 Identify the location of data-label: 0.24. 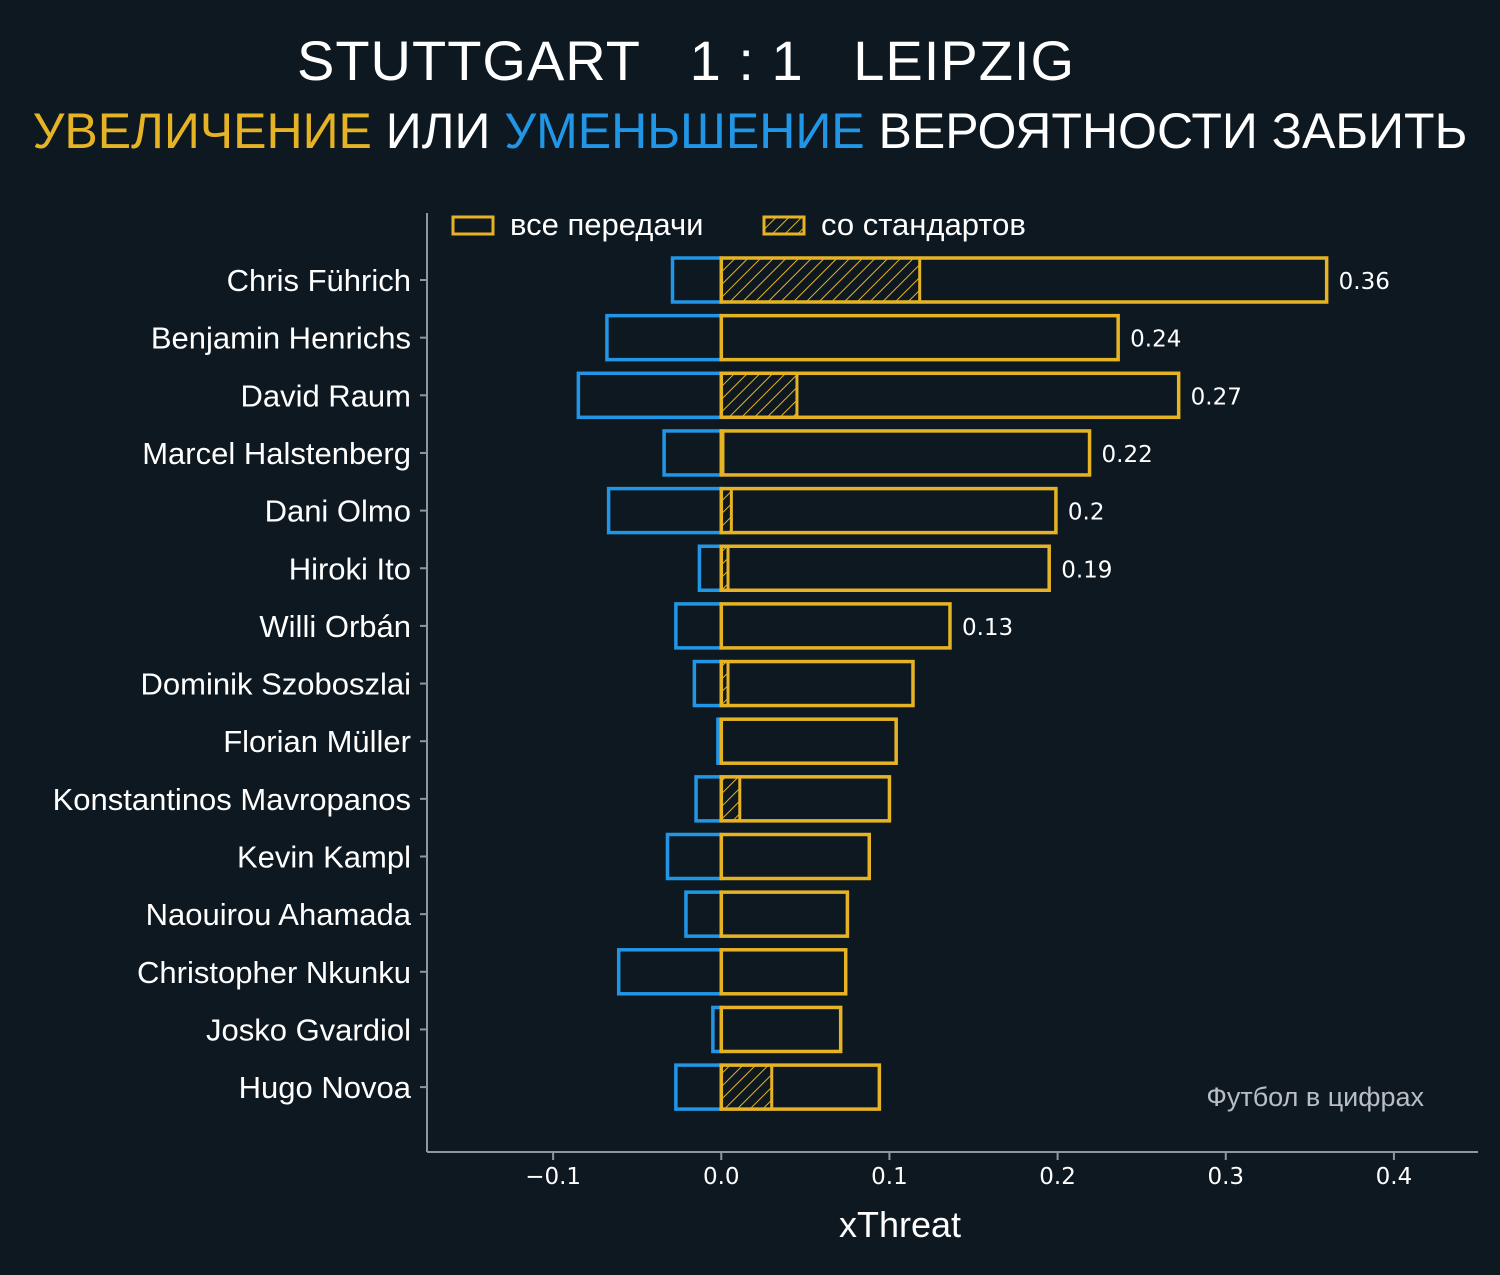
(1155, 340).